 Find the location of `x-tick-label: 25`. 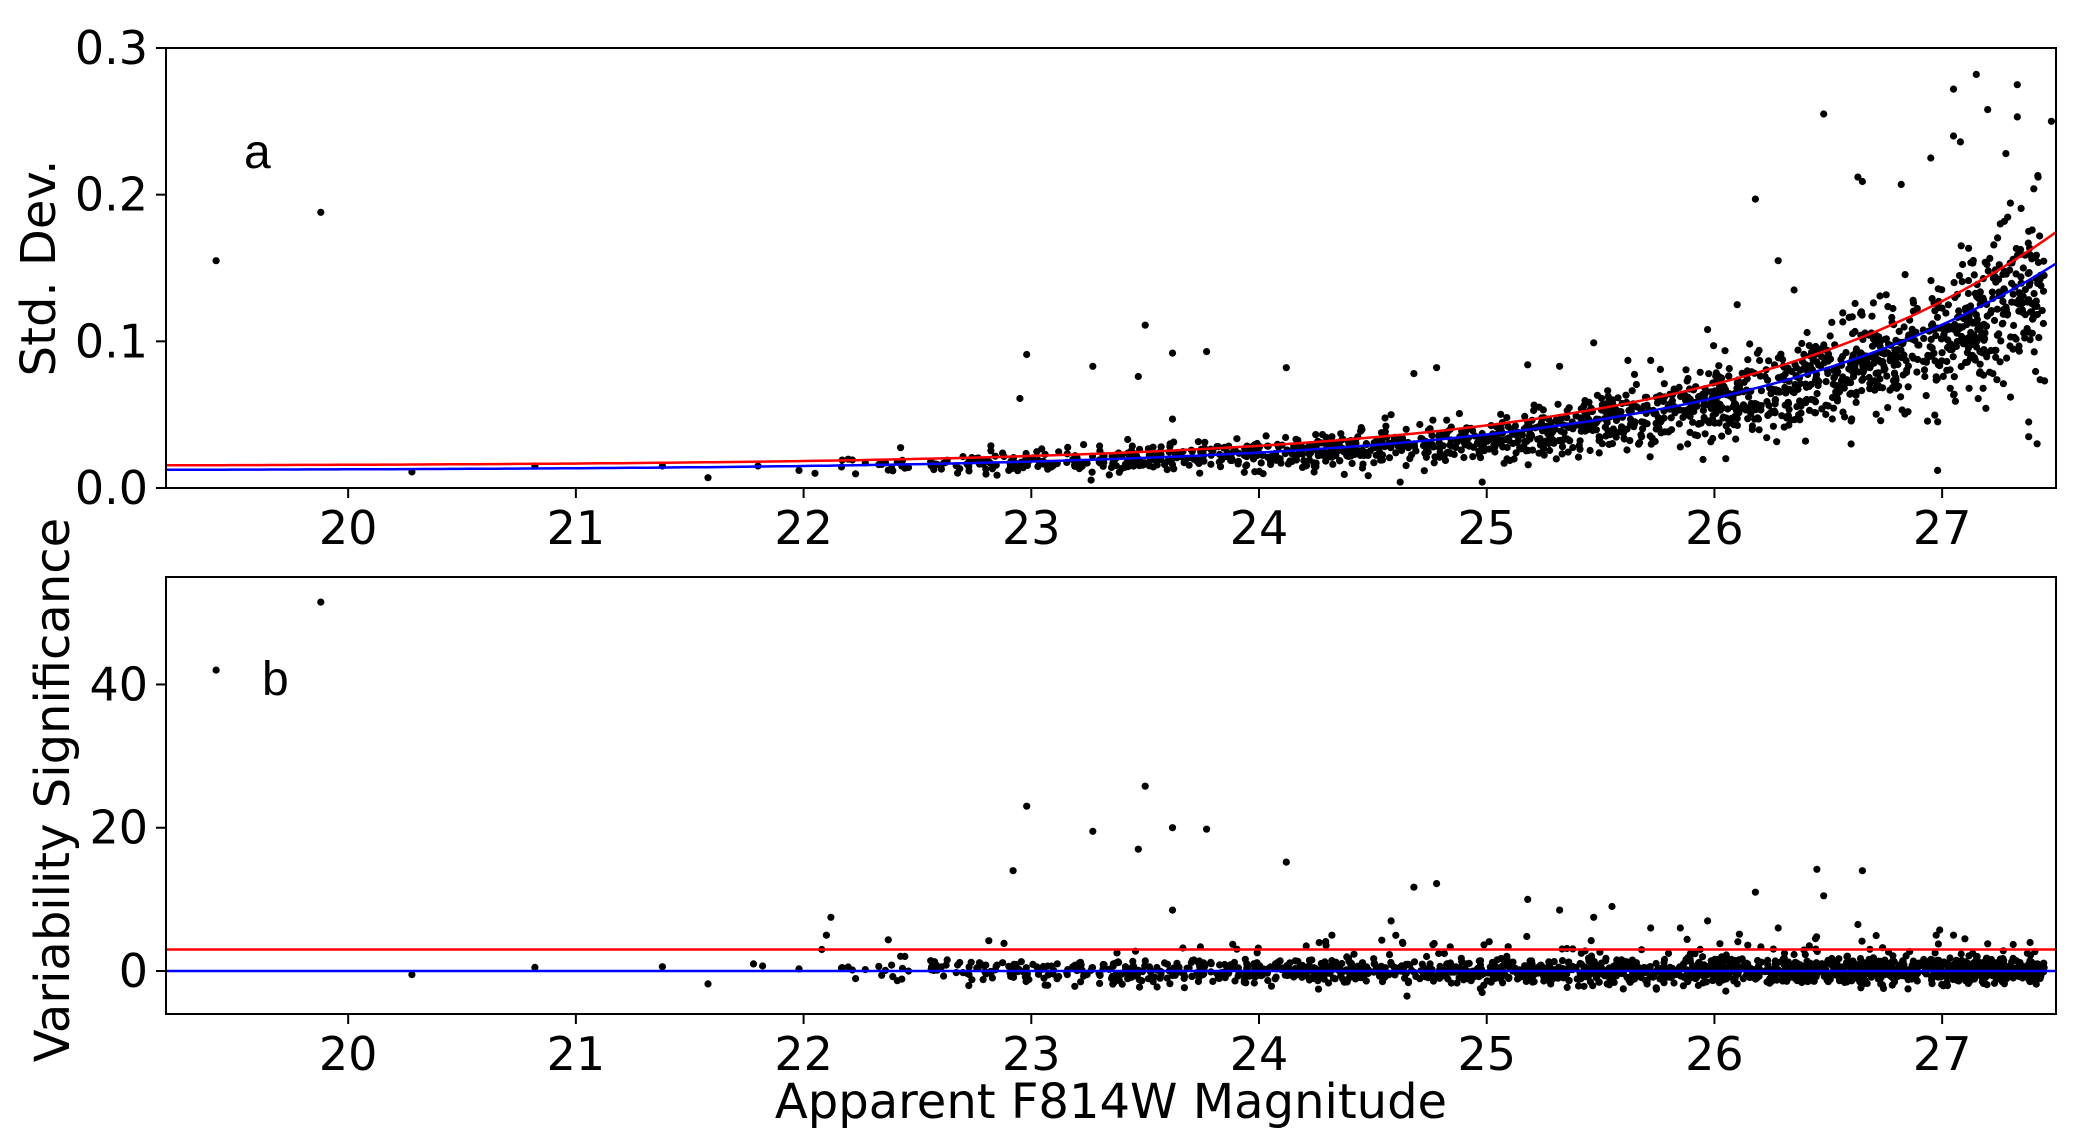

x-tick-label: 25 is located at coordinates (1486, 1054).